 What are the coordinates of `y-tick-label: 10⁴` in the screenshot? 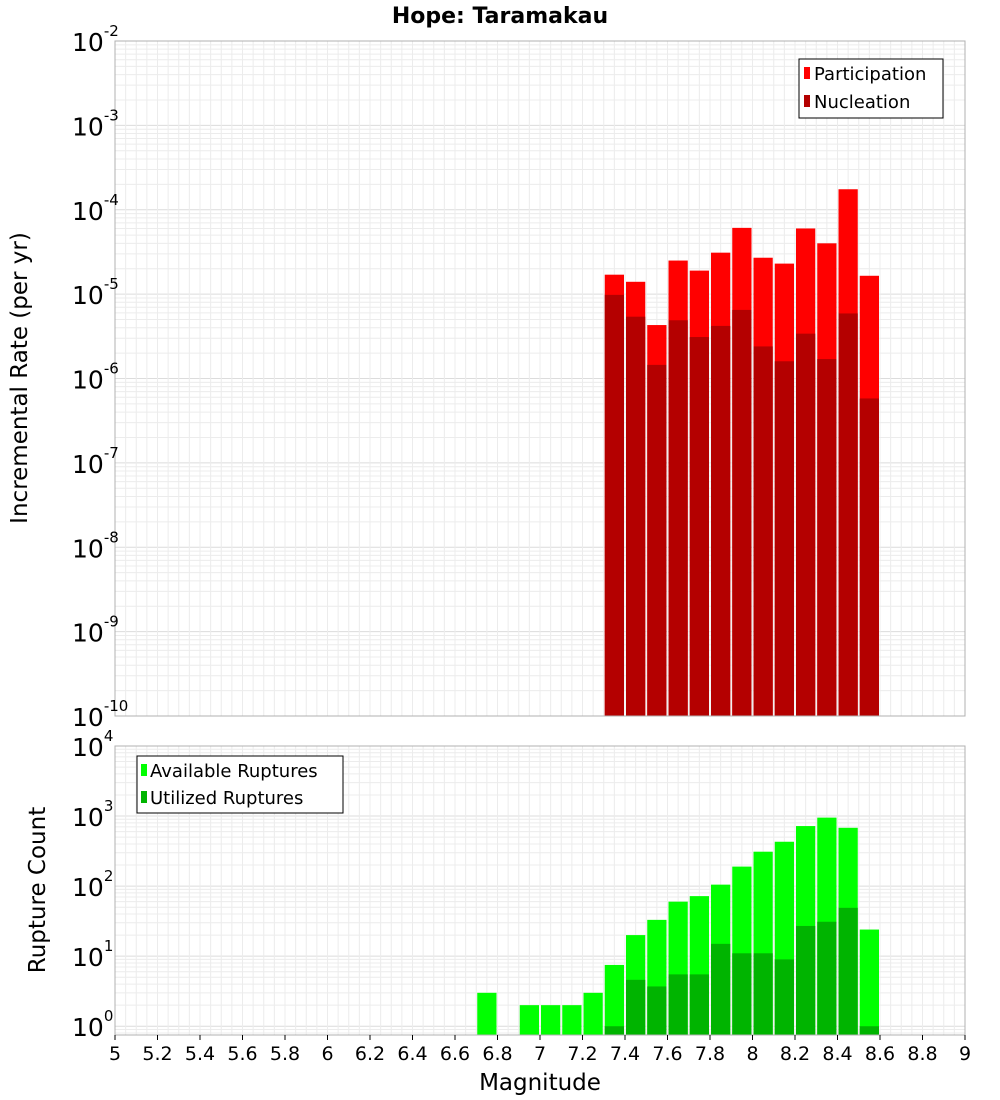 It's located at (92, 744).